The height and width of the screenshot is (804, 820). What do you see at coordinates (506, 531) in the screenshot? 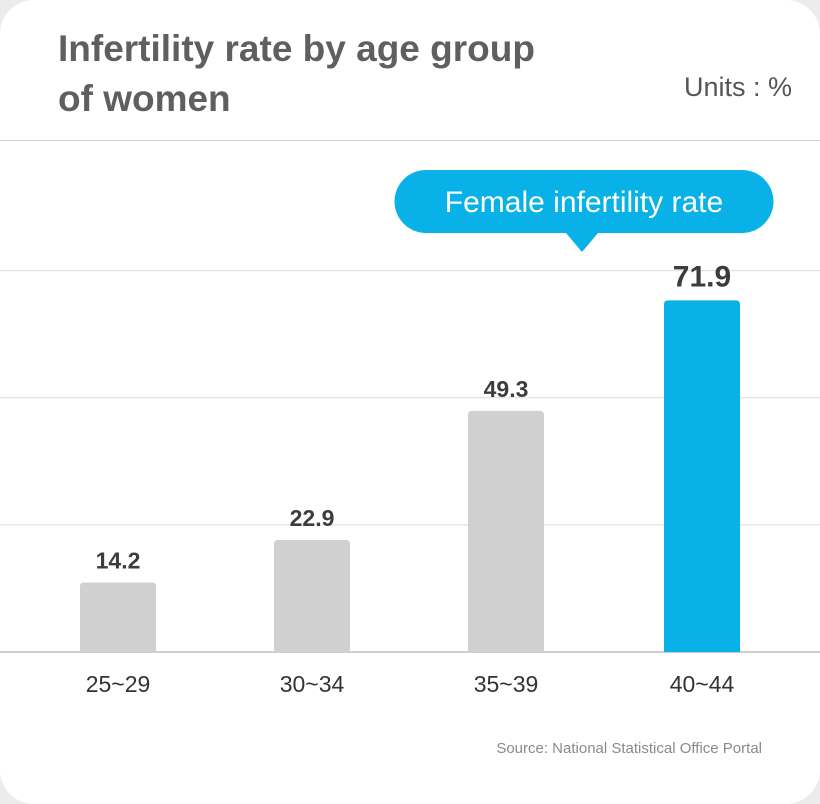
I see `bar-35~39` at bounding box center [506, 531].